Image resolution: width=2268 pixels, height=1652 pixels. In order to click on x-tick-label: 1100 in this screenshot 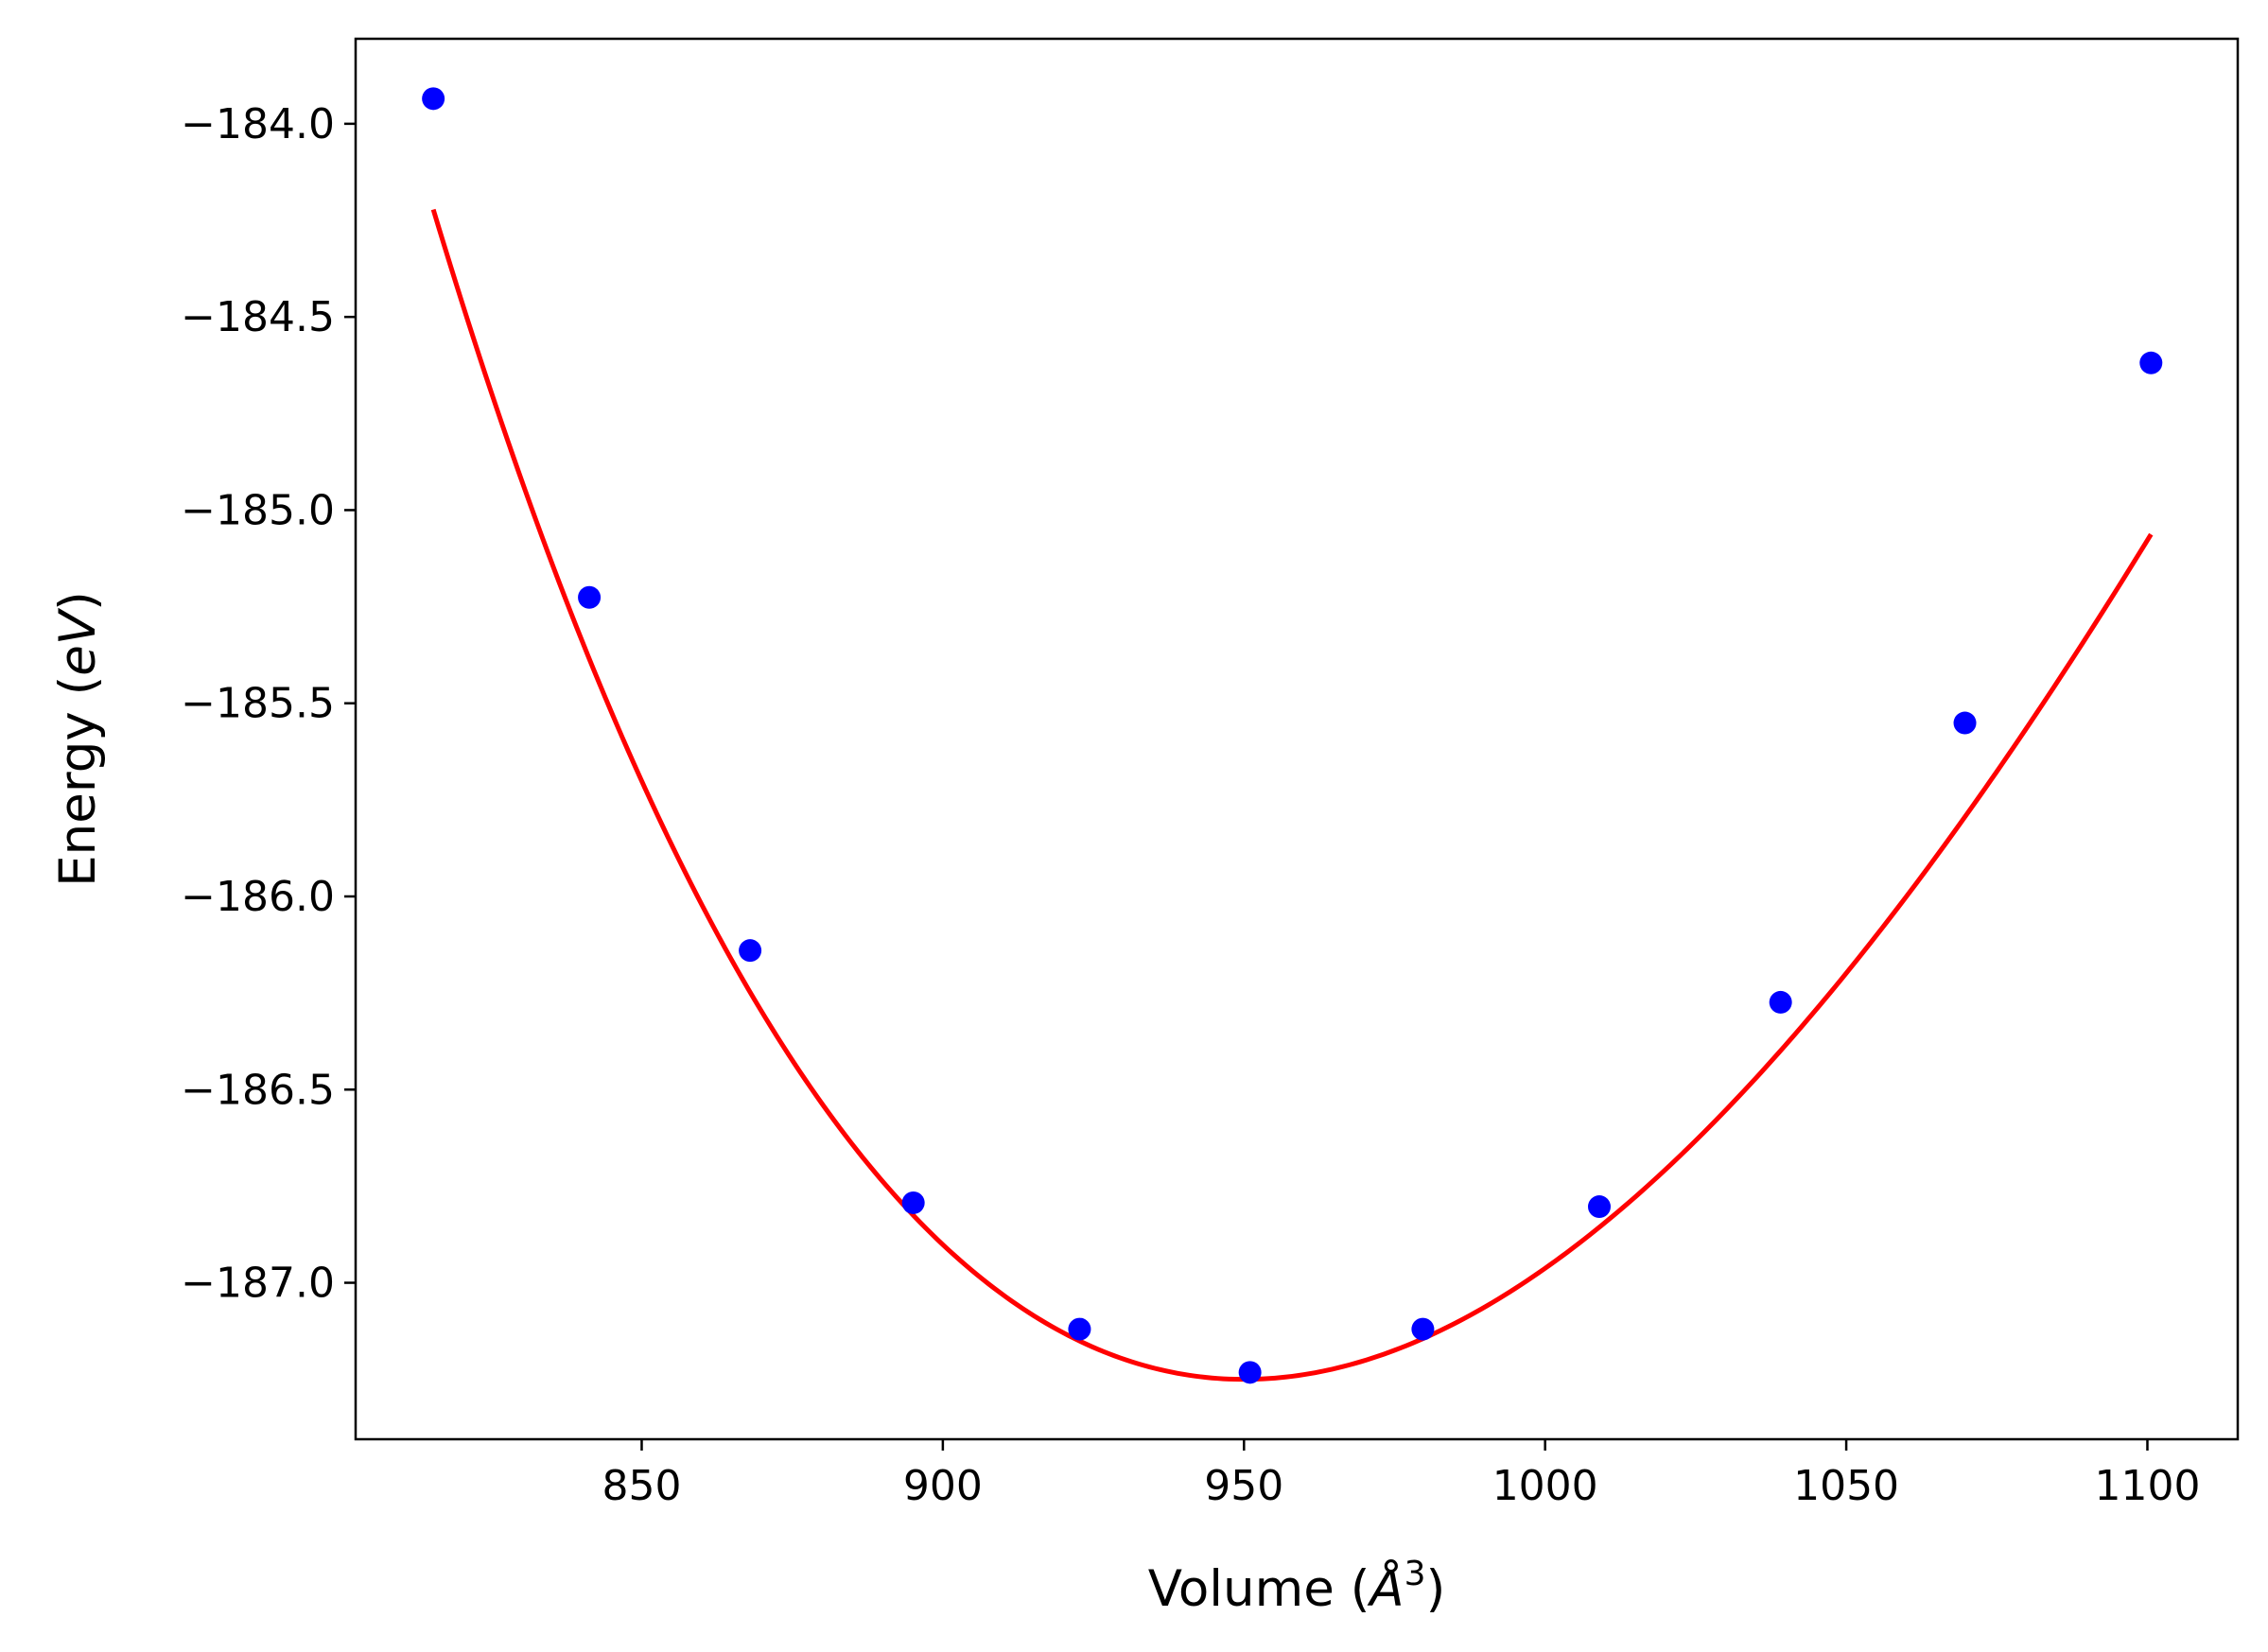, I will do `click(2147, 1486)`.